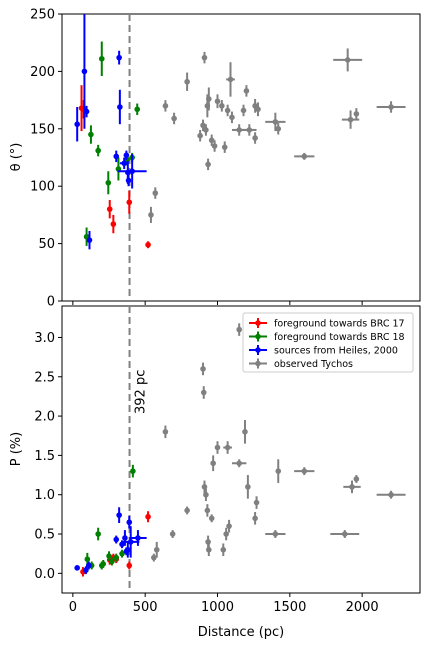 Image resolution: width=434 pixels, height=647 pixels. Describe the element at coordinates (48, 456) in the screenshot. I see `bottom-y-ticks: 0.0 0.5 1.0 1.5 2.0 2.5 3.0` at that location.